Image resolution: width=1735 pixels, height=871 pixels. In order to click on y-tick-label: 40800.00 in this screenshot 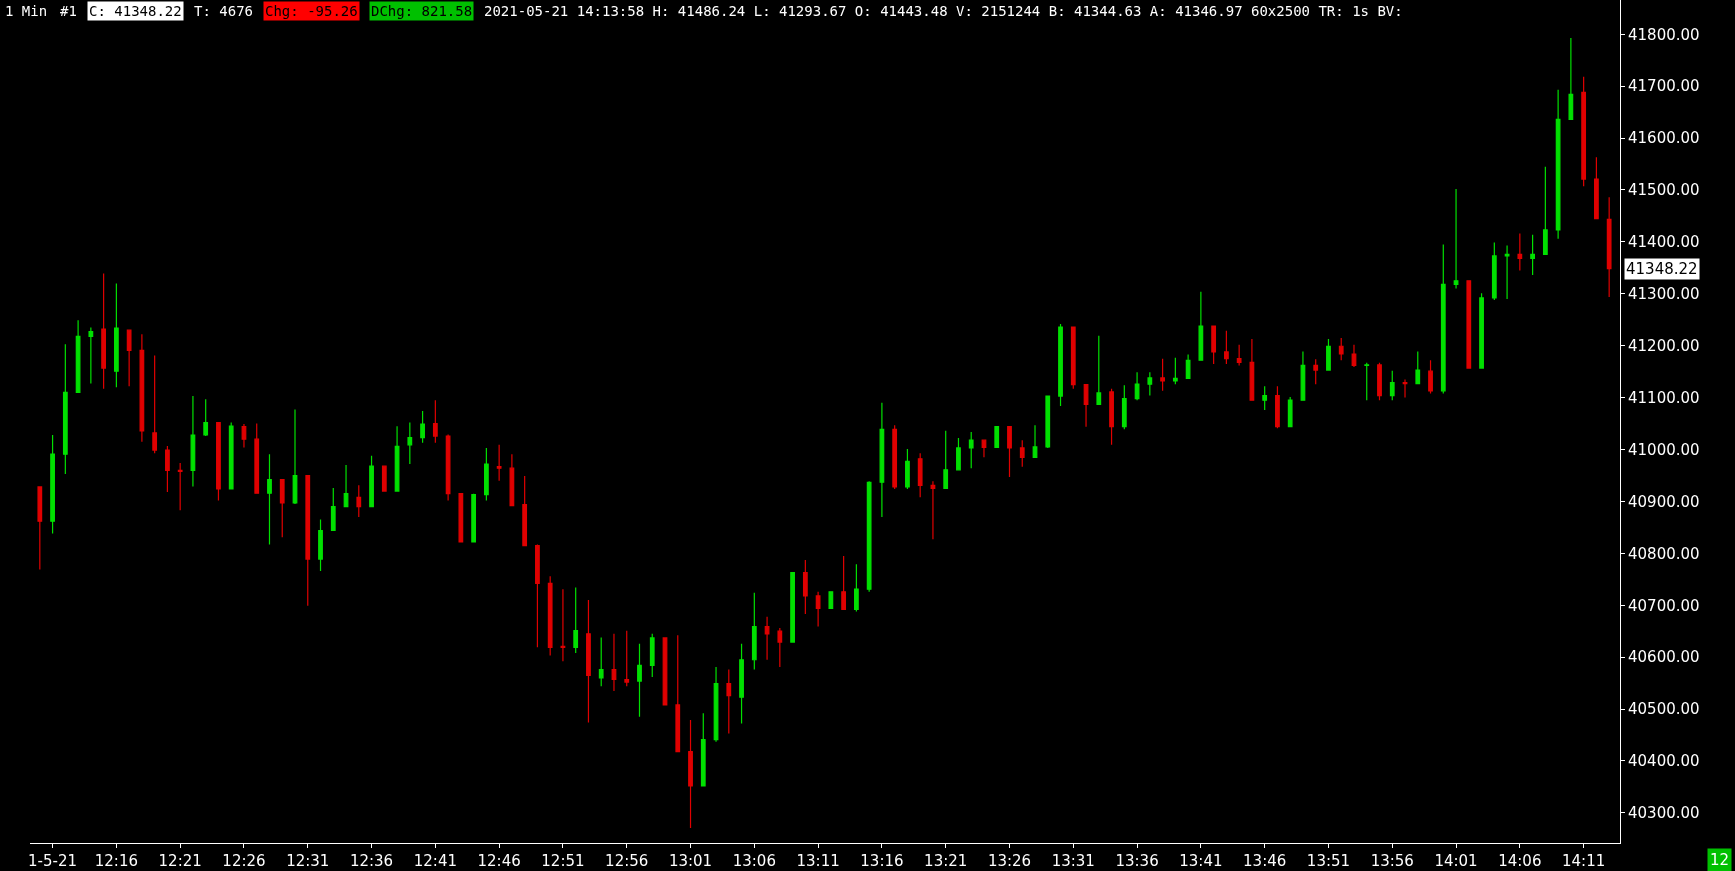, I will do `click(1664, 553)`.